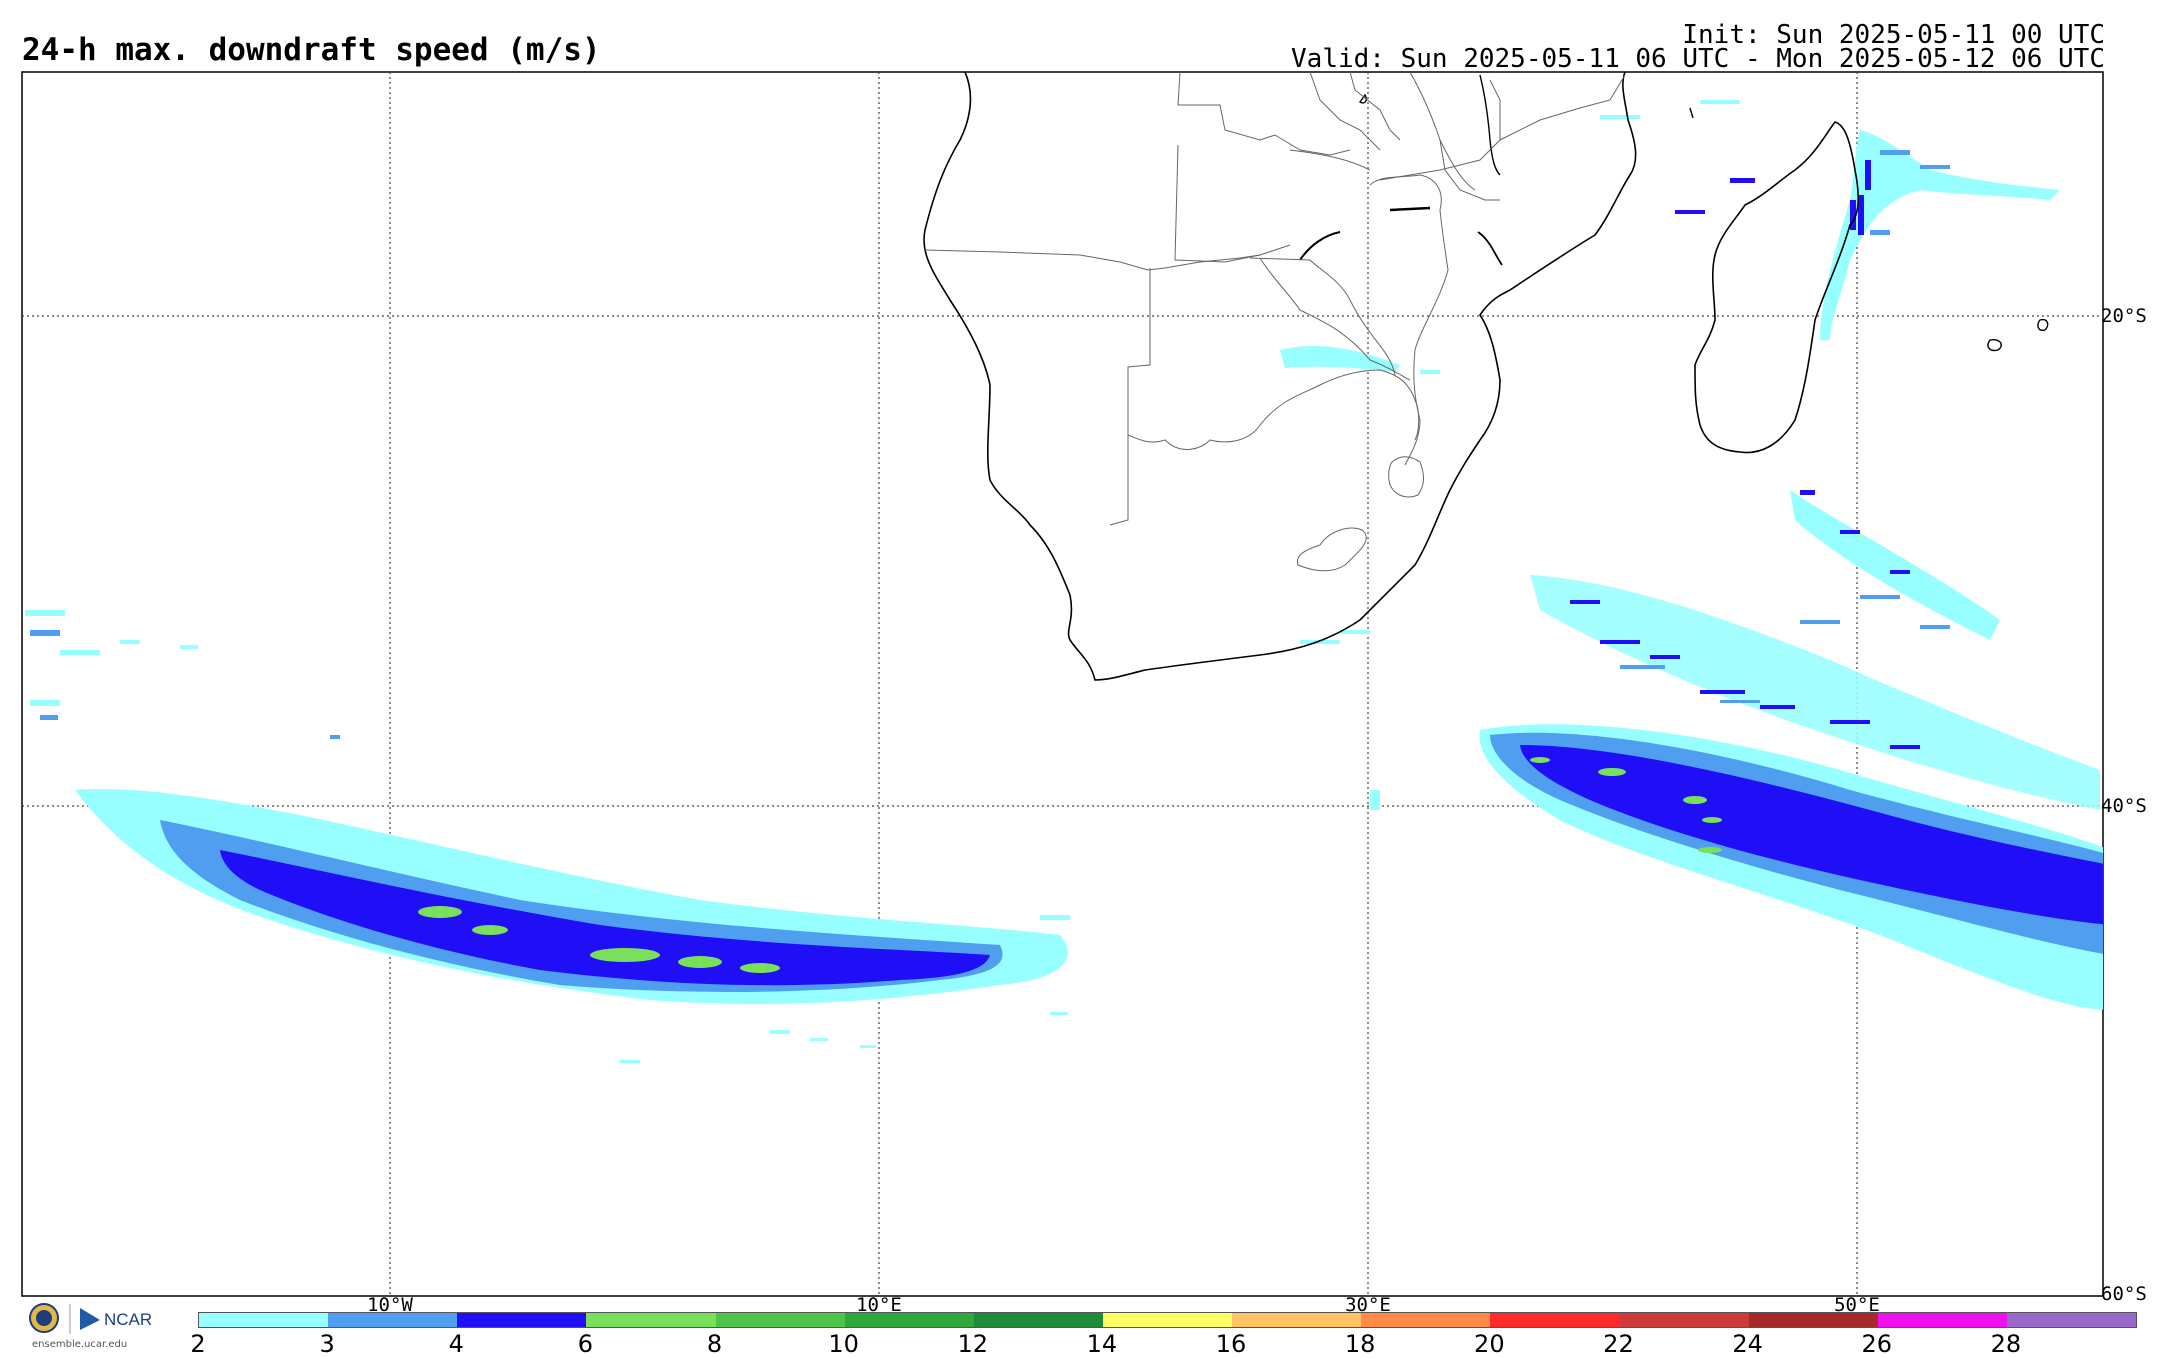 The image size is (2160, 1358). I want to click on colorbar-tick-label: 2, so click(198, 1344).